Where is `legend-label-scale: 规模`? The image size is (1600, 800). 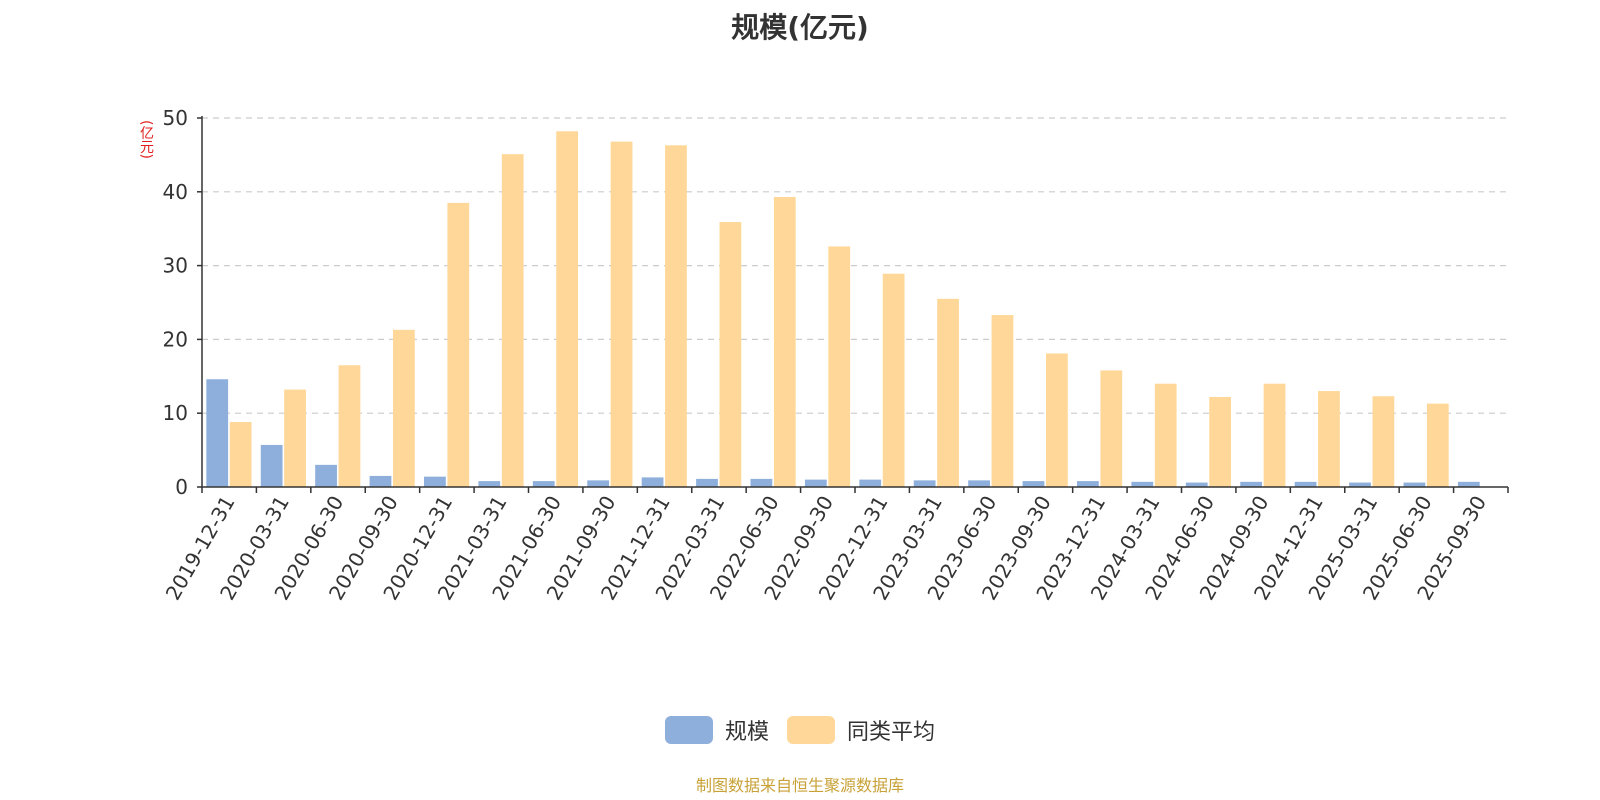 legend-label-scale: 规模 is located at coordinates (746, 732).